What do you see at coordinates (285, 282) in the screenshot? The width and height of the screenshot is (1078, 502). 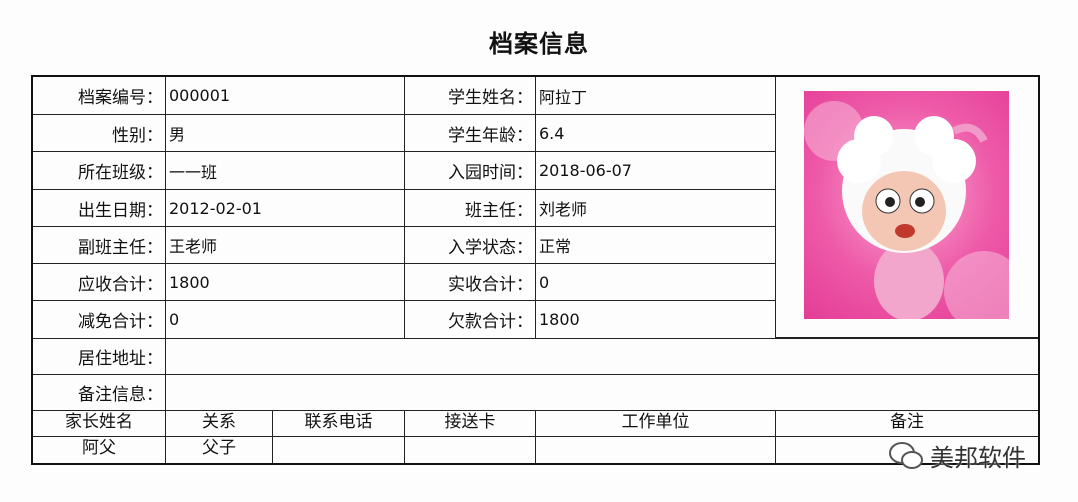 I see `receivable-value: 1800` at bounding box center [285, 282].